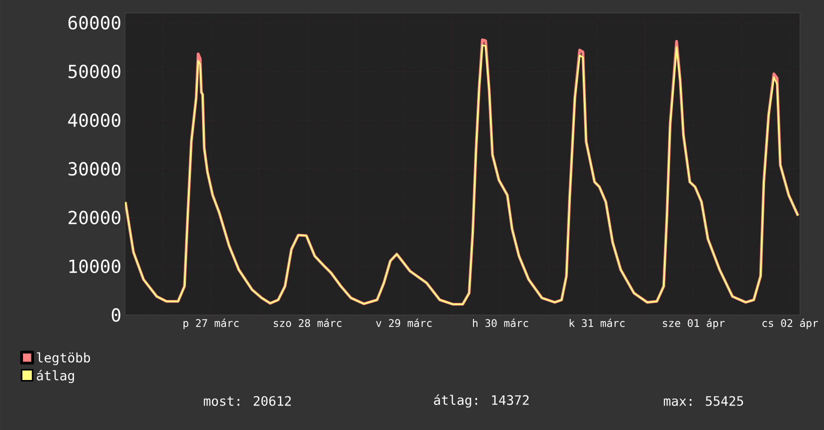 The height and width of the screenshot is (430, 824). What do you see at coordinates (704, 401) in the screenshot?
I see `text: max: 55425` at bounding box center [704, 401].